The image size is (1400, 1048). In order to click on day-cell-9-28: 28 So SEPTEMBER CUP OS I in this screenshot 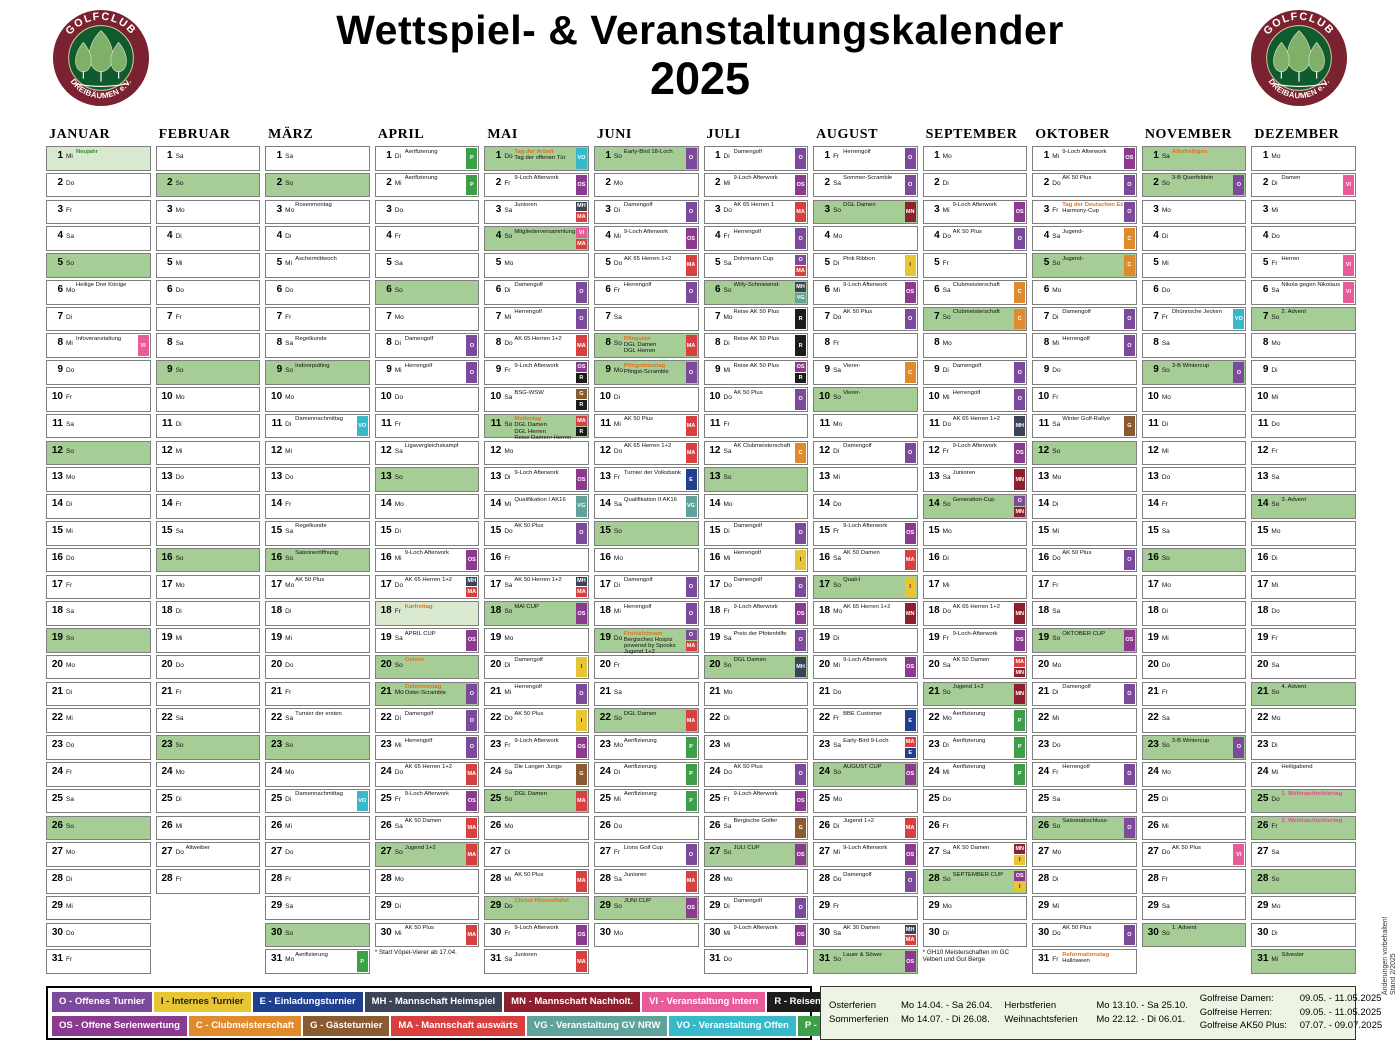, I will do `click(975, 881)`.